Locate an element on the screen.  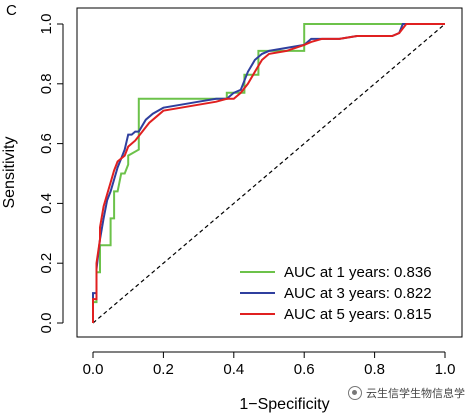
panel-label: C is located at coordinates (11, 10).